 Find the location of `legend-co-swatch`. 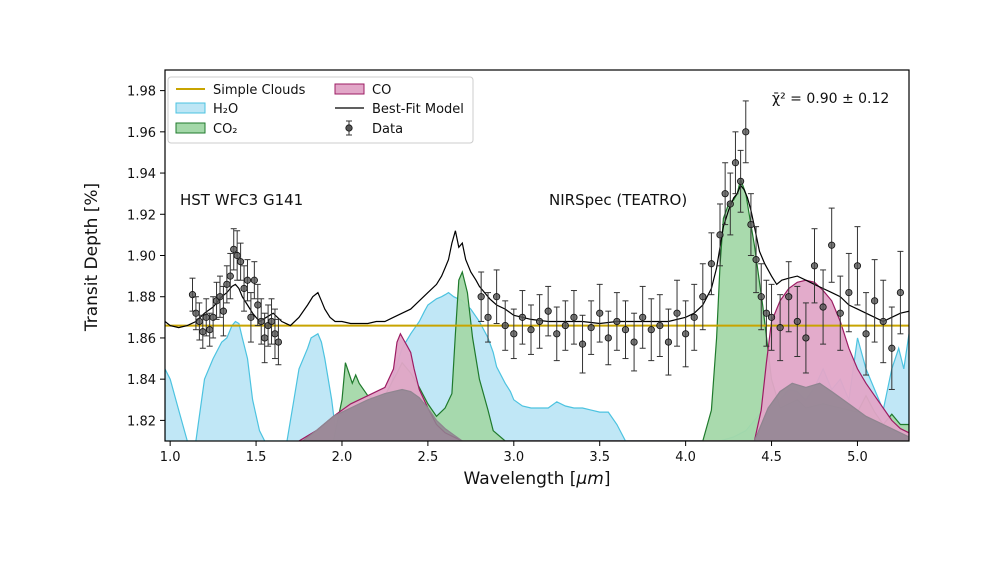

legend-co-swatch is located at coordinates (349, 89).